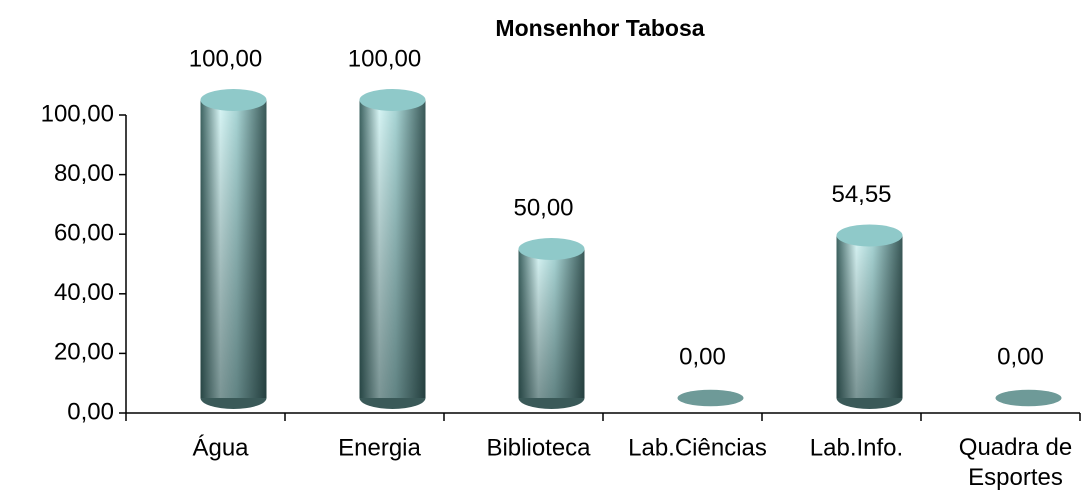  Describe the element at coordinates (84, 173) in the screenshot. I see `y-tick-label: 80,00` at that location.